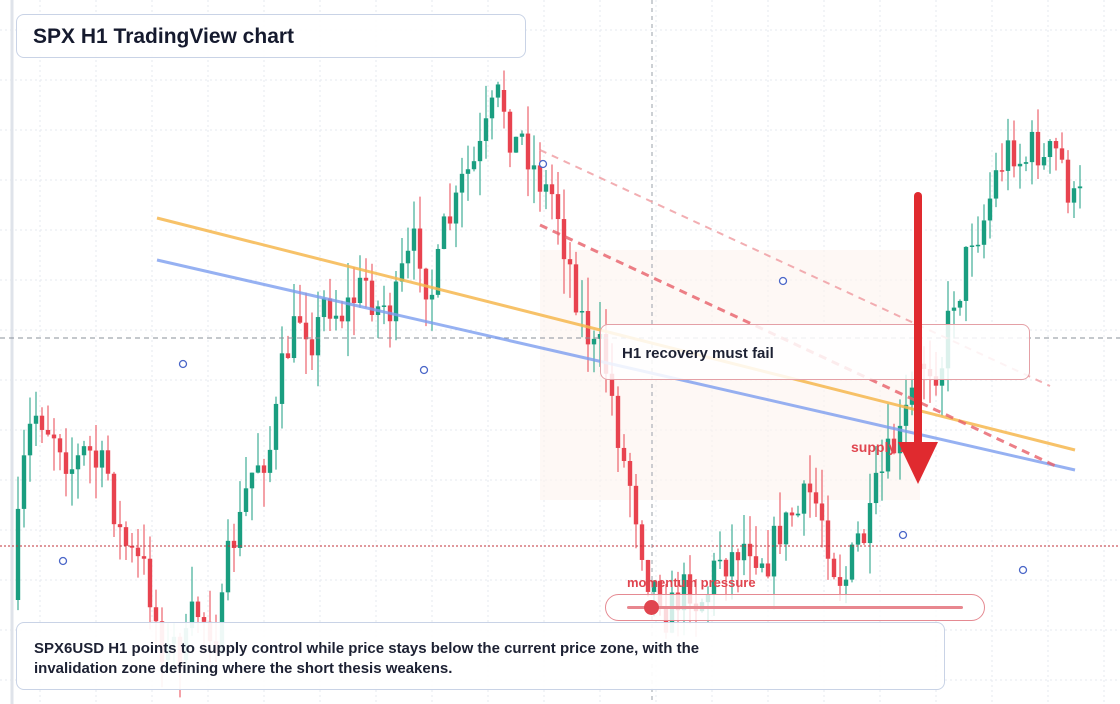  I want to click on momentum-slider, so click(795, 607).